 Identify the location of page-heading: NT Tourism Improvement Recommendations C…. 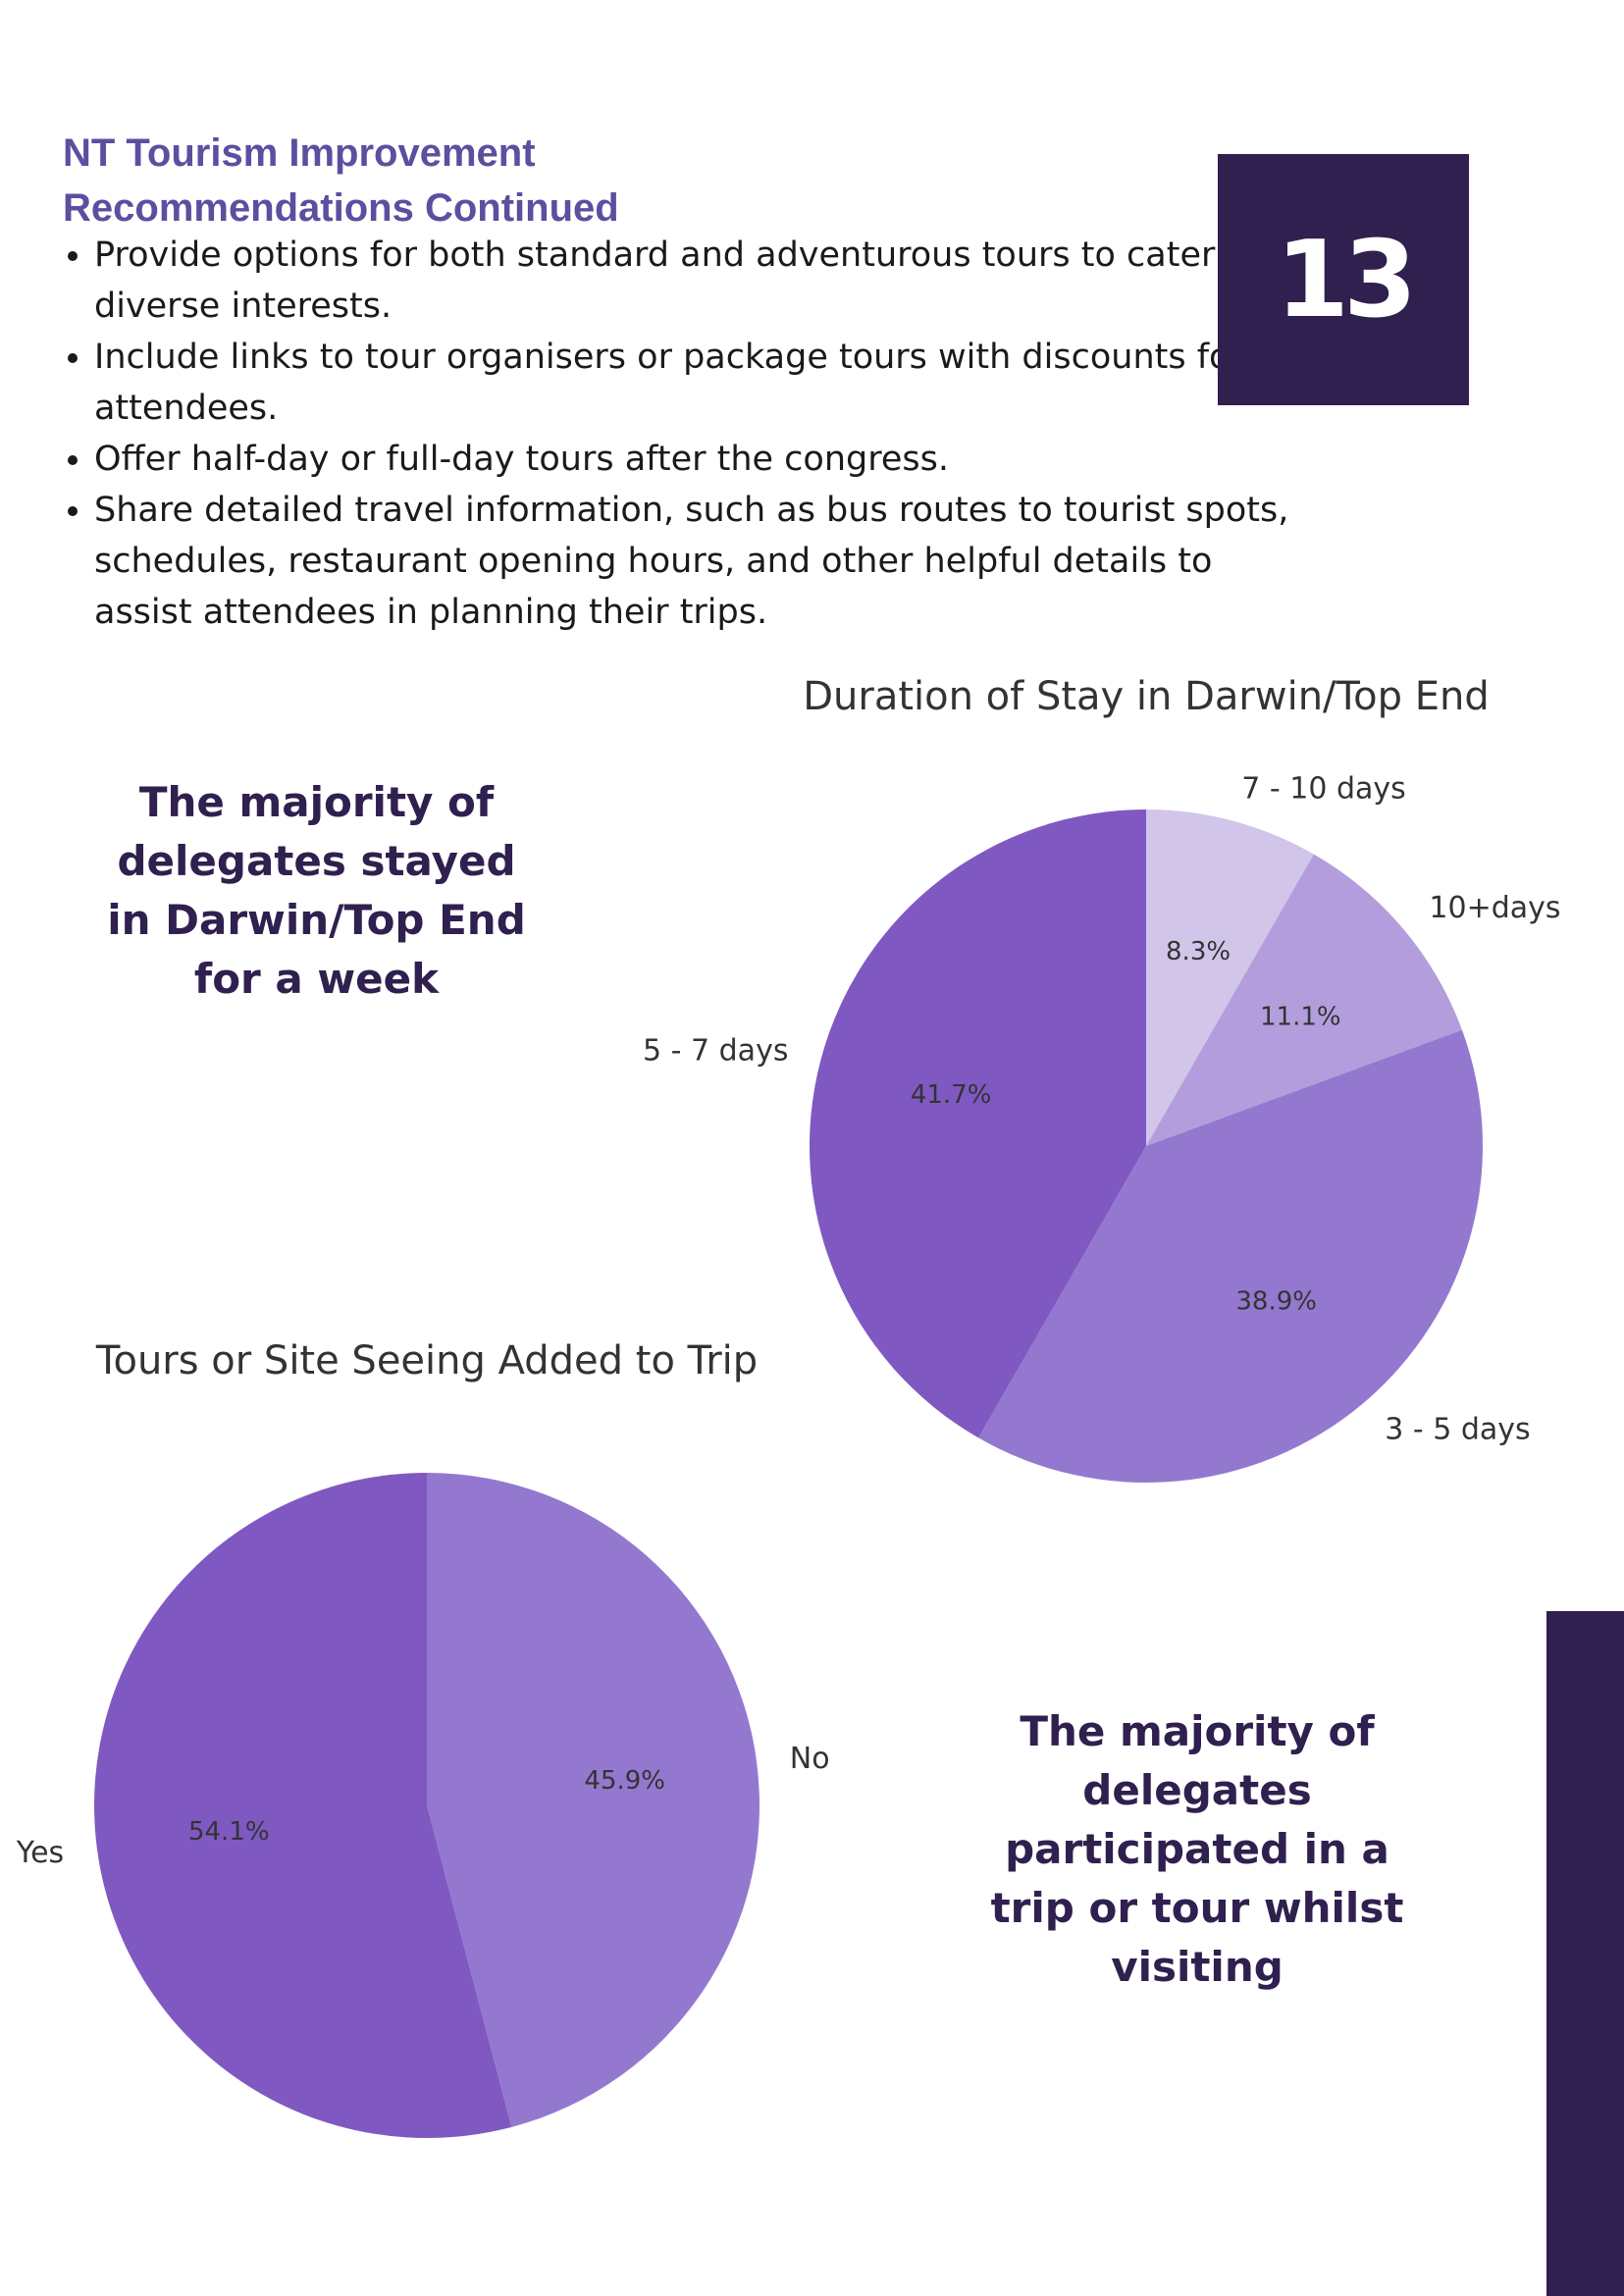
(436, 180).